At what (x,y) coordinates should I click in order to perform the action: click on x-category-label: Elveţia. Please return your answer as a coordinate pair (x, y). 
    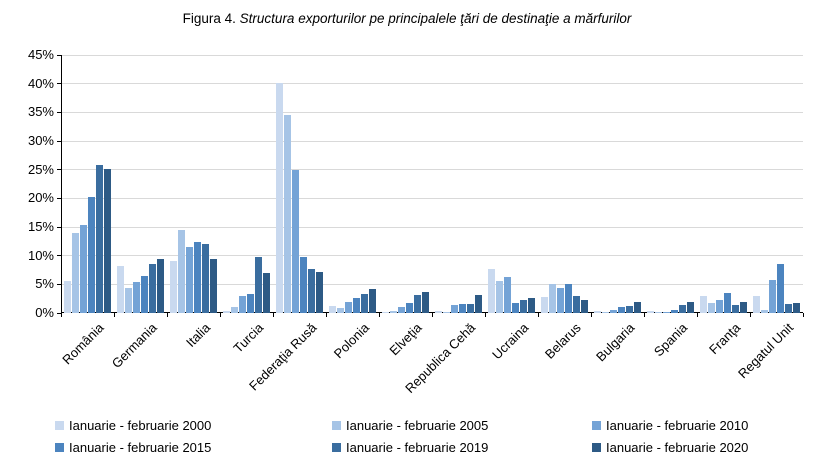
    Looking at the image, I should click on (406, 339).